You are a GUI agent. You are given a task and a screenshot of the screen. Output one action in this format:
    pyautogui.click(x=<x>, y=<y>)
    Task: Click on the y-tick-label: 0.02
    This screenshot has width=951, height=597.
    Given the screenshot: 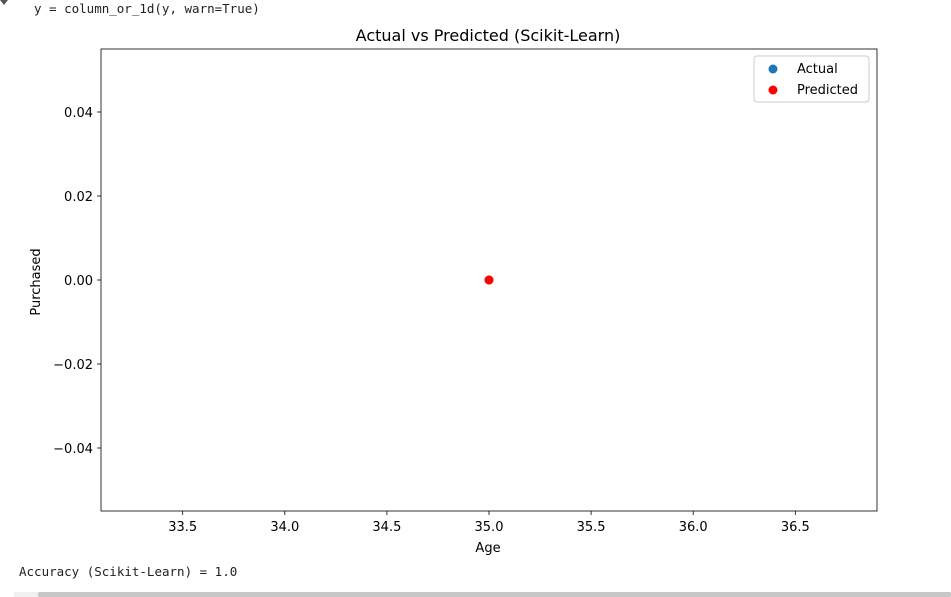 What is the action you would take?
    pyautogui.click(x=78, y=197)
    